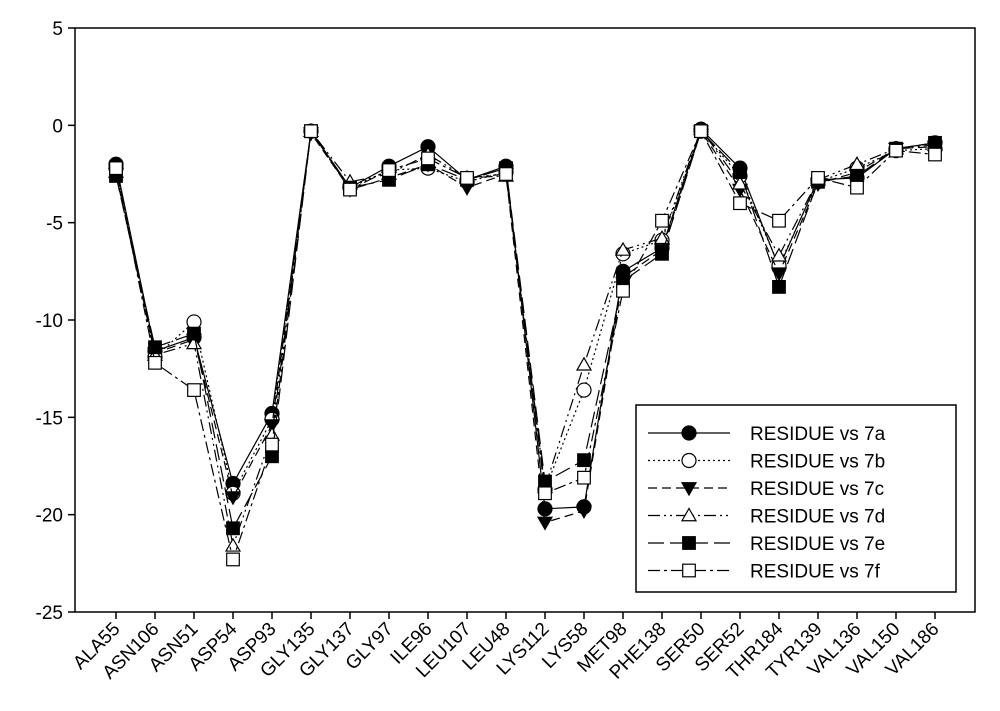 The image size is (1000, 711). I want to click on legend-label: RESIDUE vs 7c, so click(817, 489).